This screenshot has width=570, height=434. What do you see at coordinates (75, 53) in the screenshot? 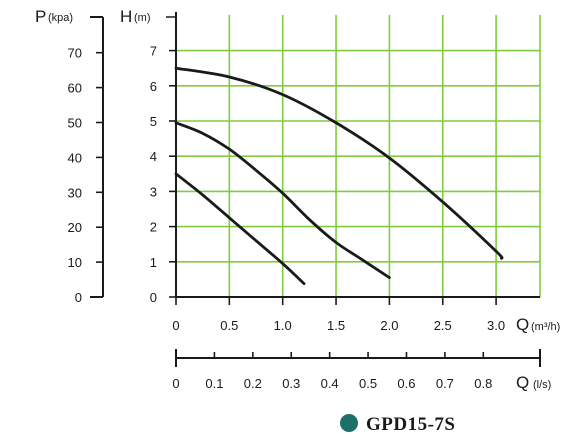
I see `pressure-tick-label: 70` at bounding box center [75, 53].